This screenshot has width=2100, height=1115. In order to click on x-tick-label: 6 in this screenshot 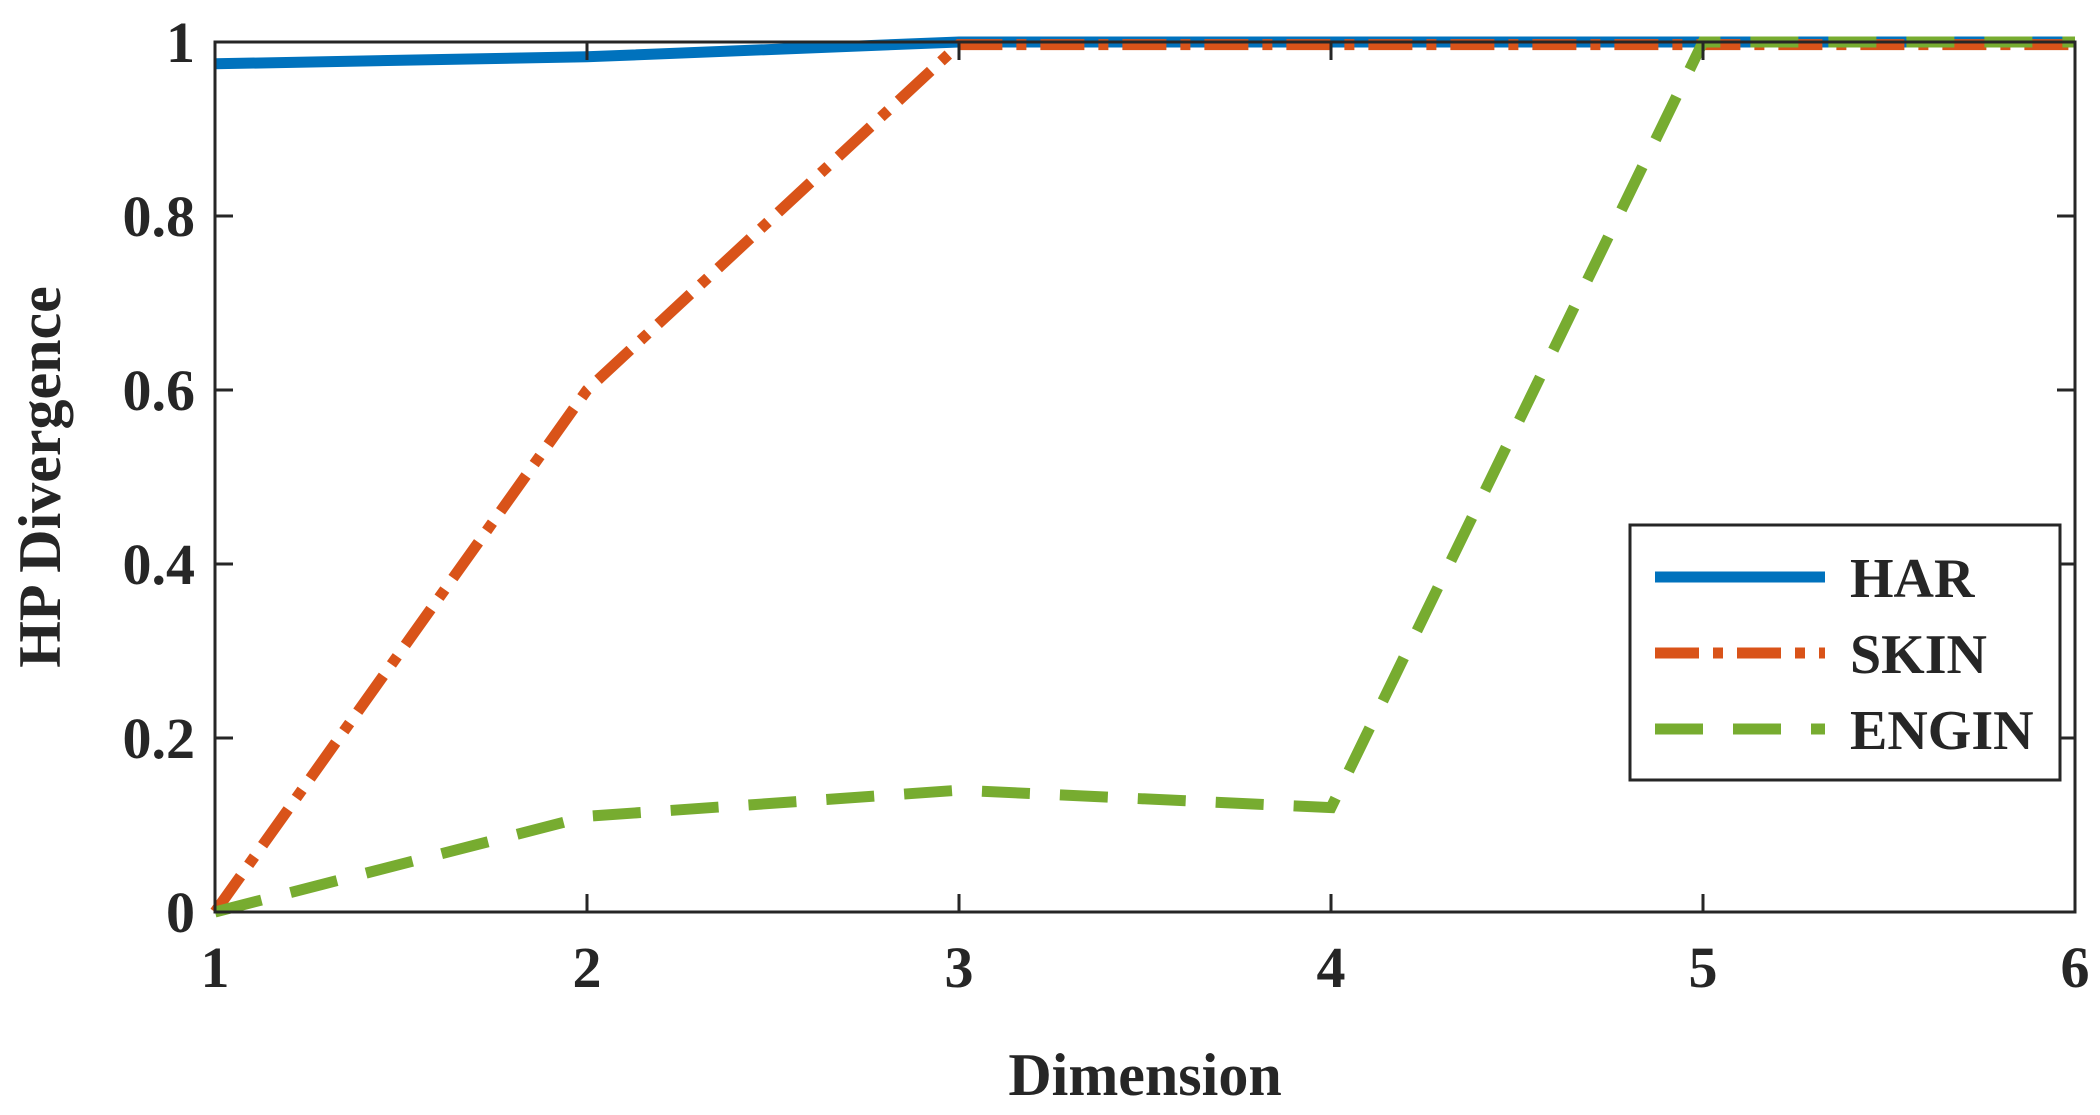, I will do `click(2075, 967)`.